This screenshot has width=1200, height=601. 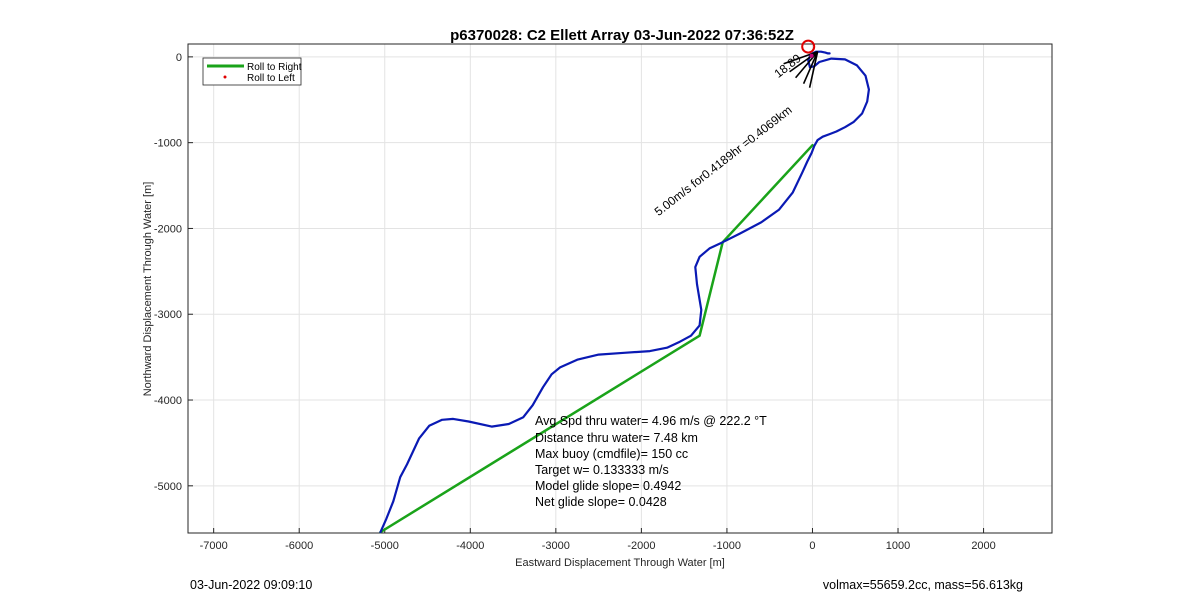 I want to click on footer-timestamp: 03-Jun-2022 09:09:10, so click(x=251, y=585).